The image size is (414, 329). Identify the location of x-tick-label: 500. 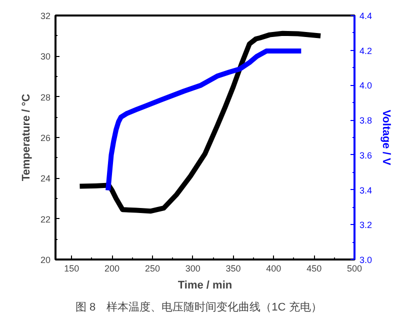
(354, 269).